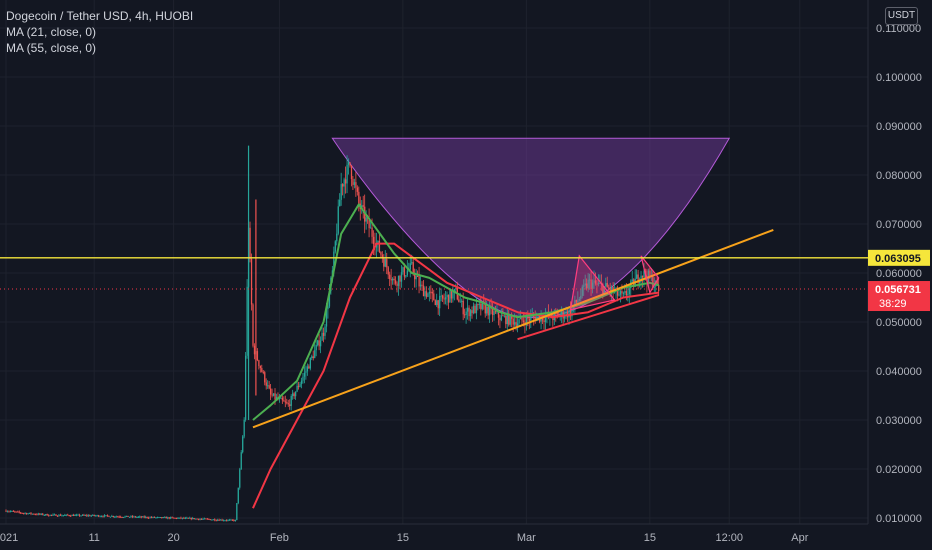 This screenshot has height=550, width=932. Describe the element at coordinates (404, 538) in the screenshot. I see `time-axis: 2021 11 20 Feb 15 Mar 15 12:00 Apr` at that location.